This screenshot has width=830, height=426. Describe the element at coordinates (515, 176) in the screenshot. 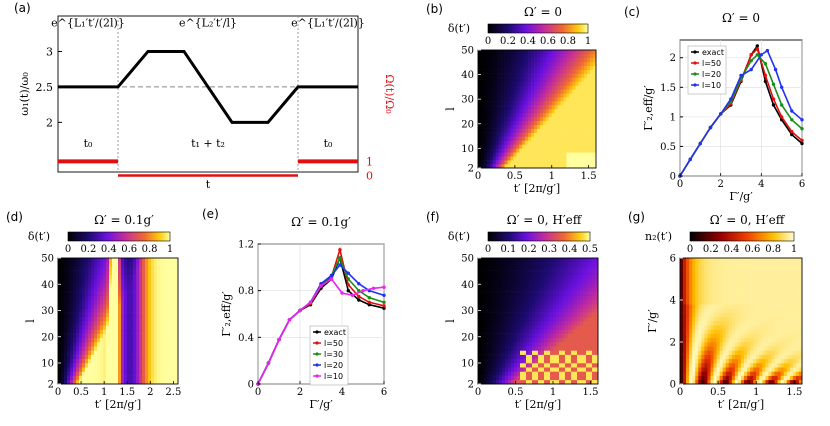

I see `x-tick-label: 0.5` at that location.